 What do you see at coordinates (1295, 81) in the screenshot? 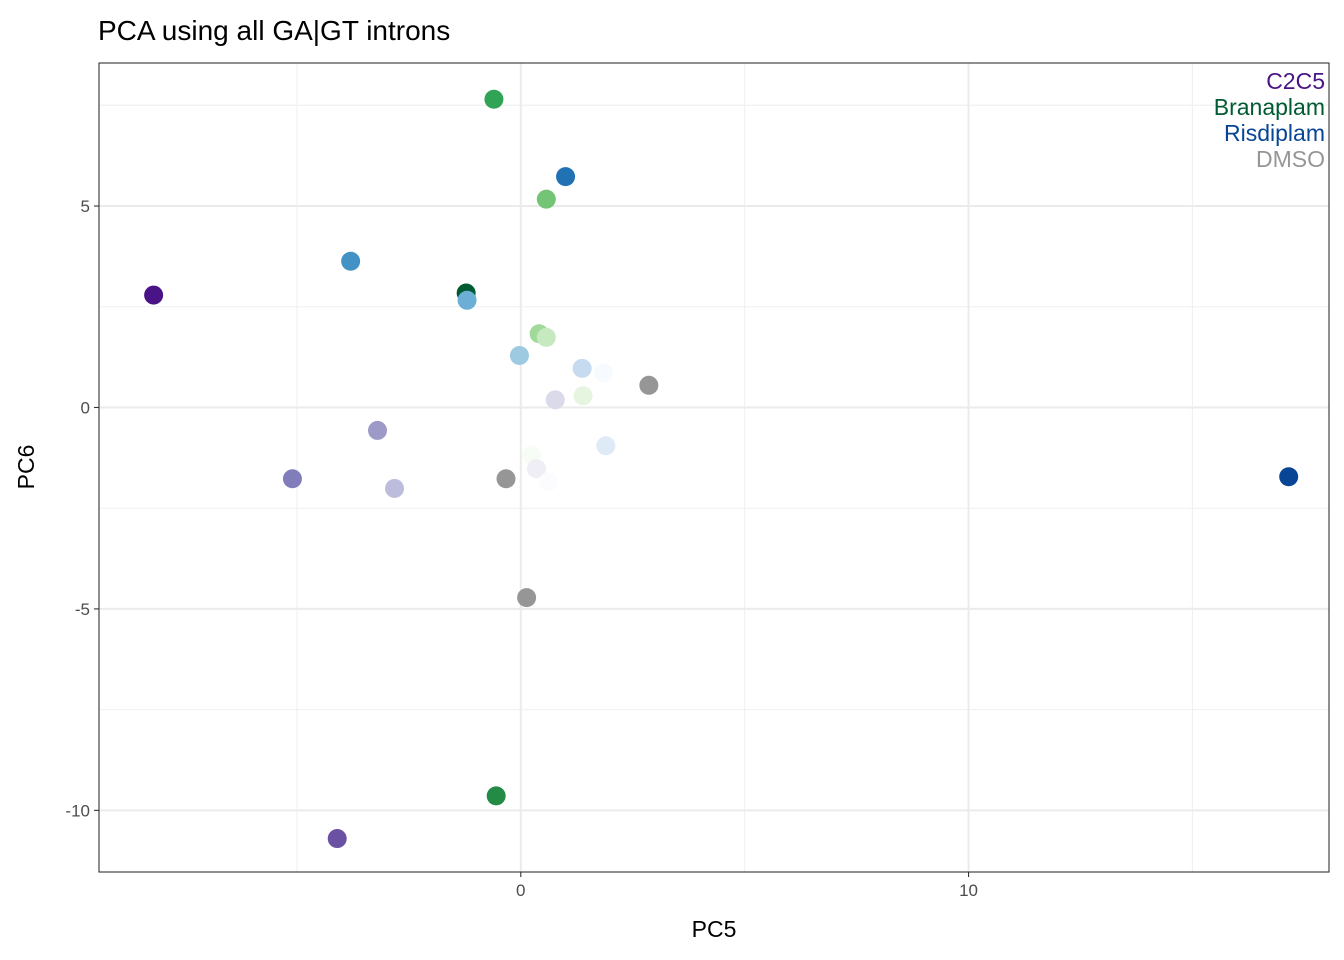
I see `legend-label: C2C5` at bounding box center [1295, 81].